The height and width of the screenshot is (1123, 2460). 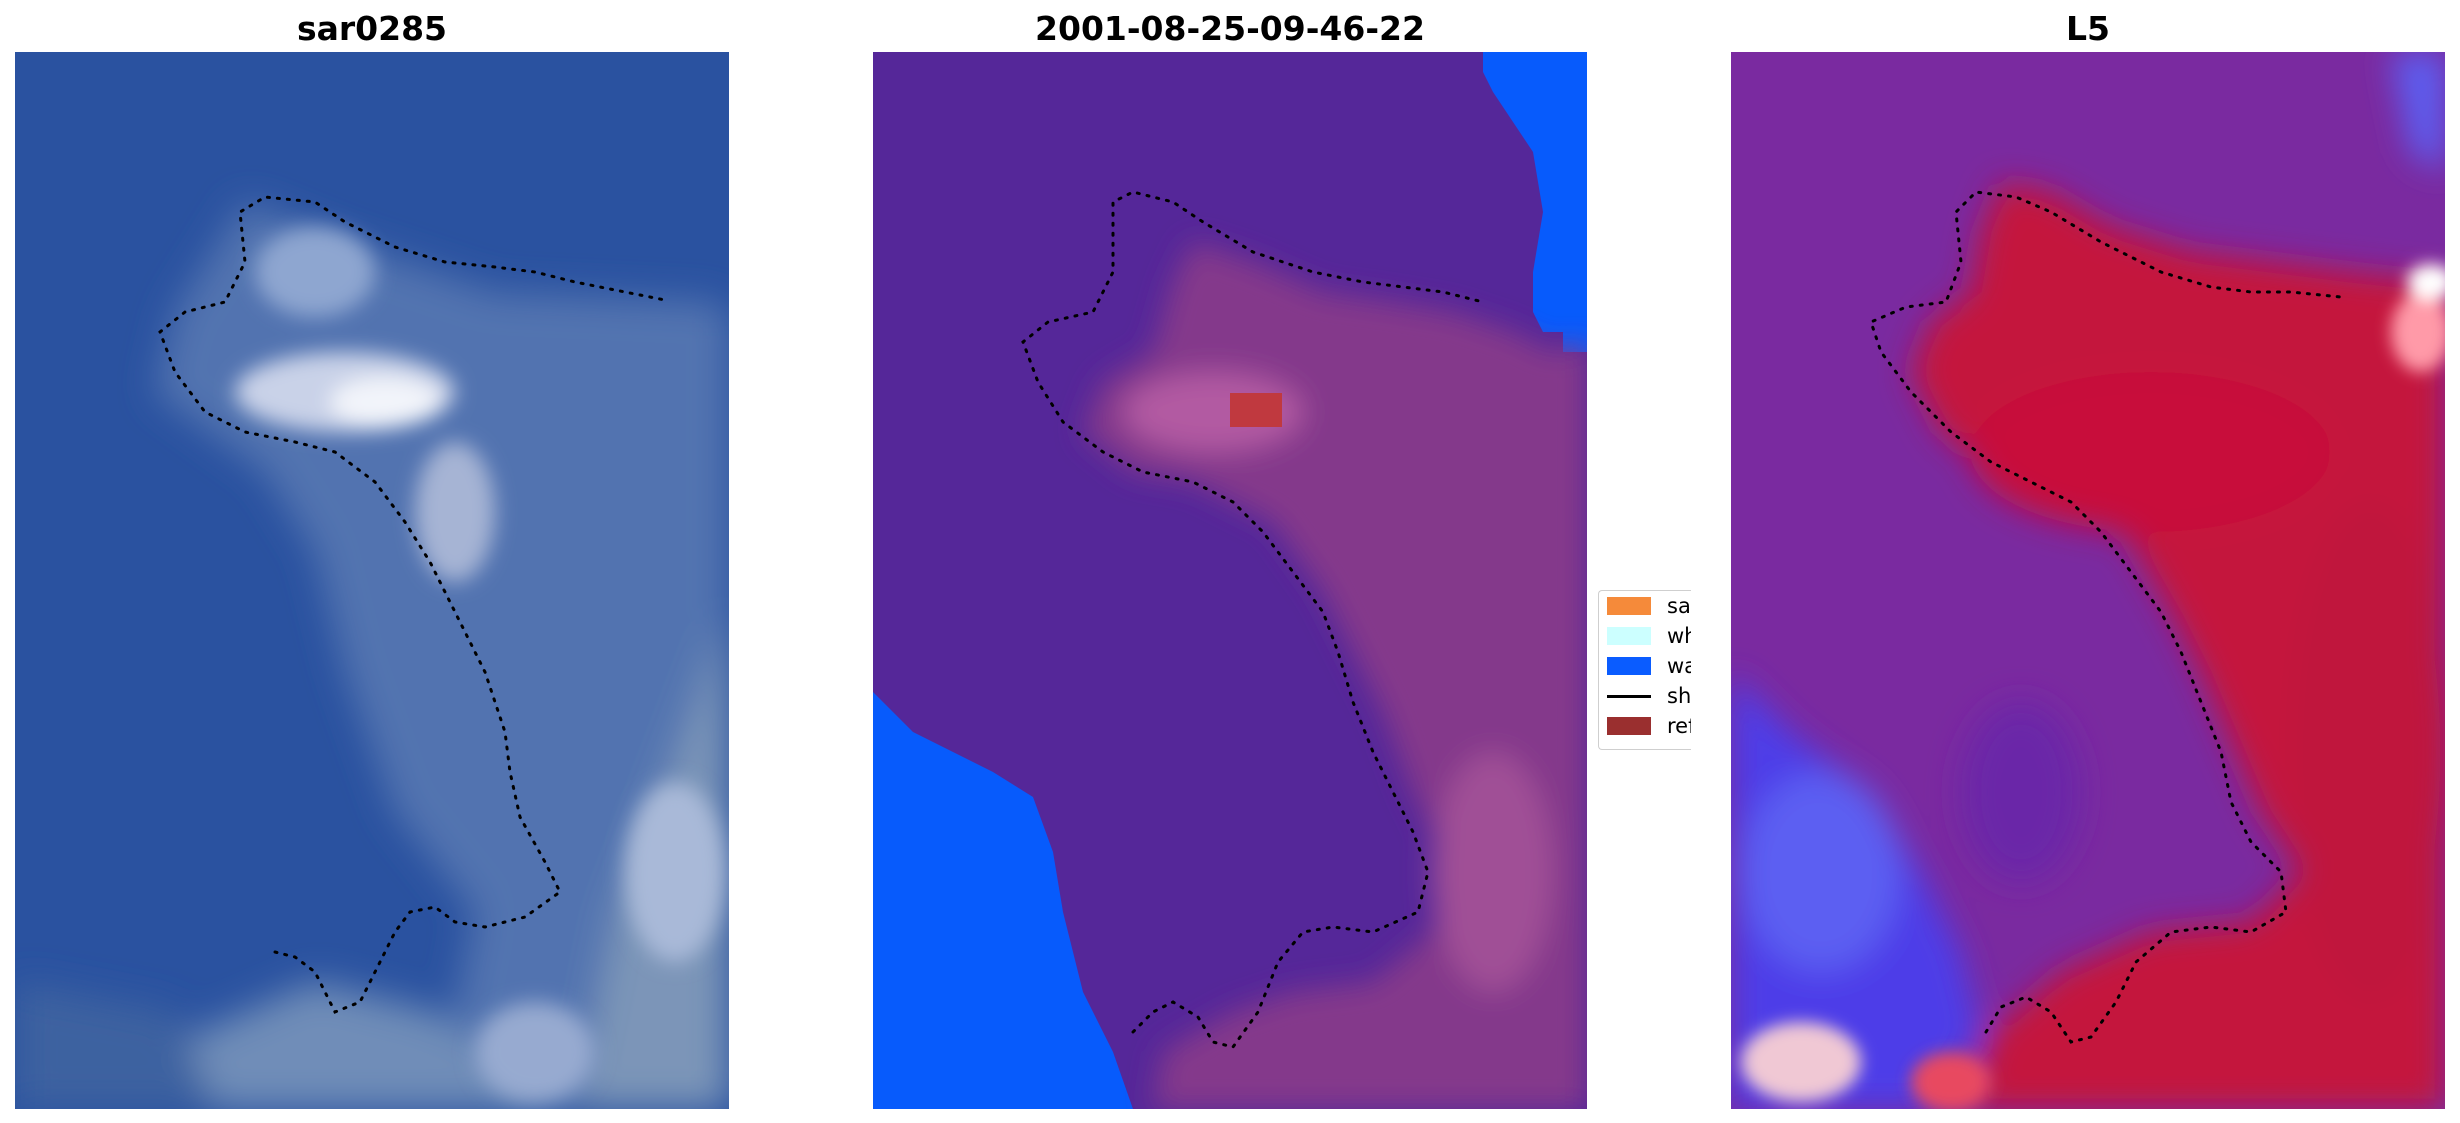 I want to click on legend-item-shoreline: shoreline, so click(x=1649, y=696).